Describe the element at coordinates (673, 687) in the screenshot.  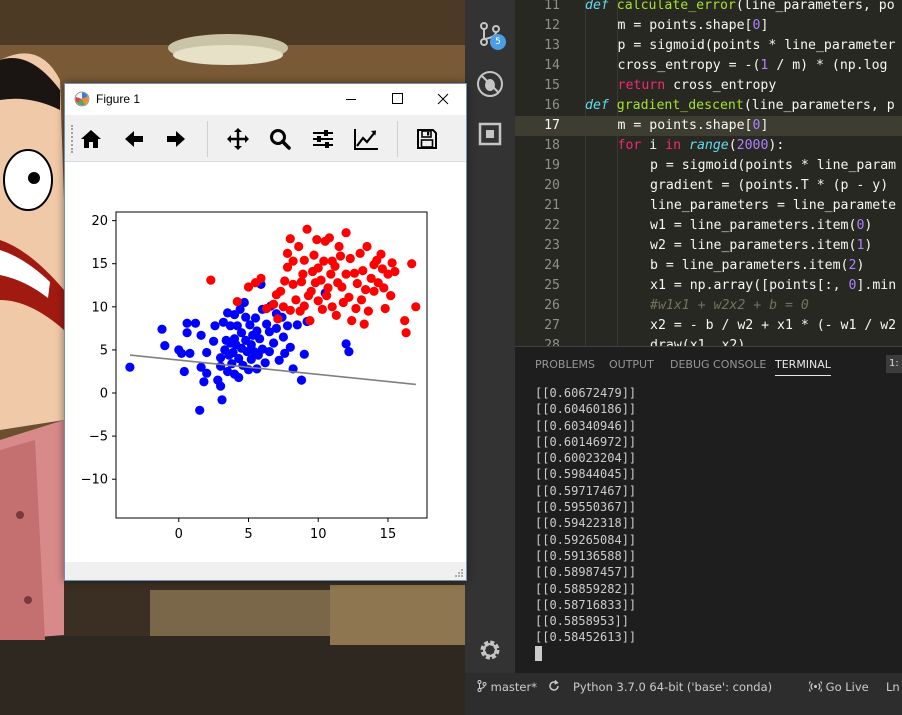
I see `python-interpreter: Python 3.7.0 64-bit ('base': conda)` at that location.